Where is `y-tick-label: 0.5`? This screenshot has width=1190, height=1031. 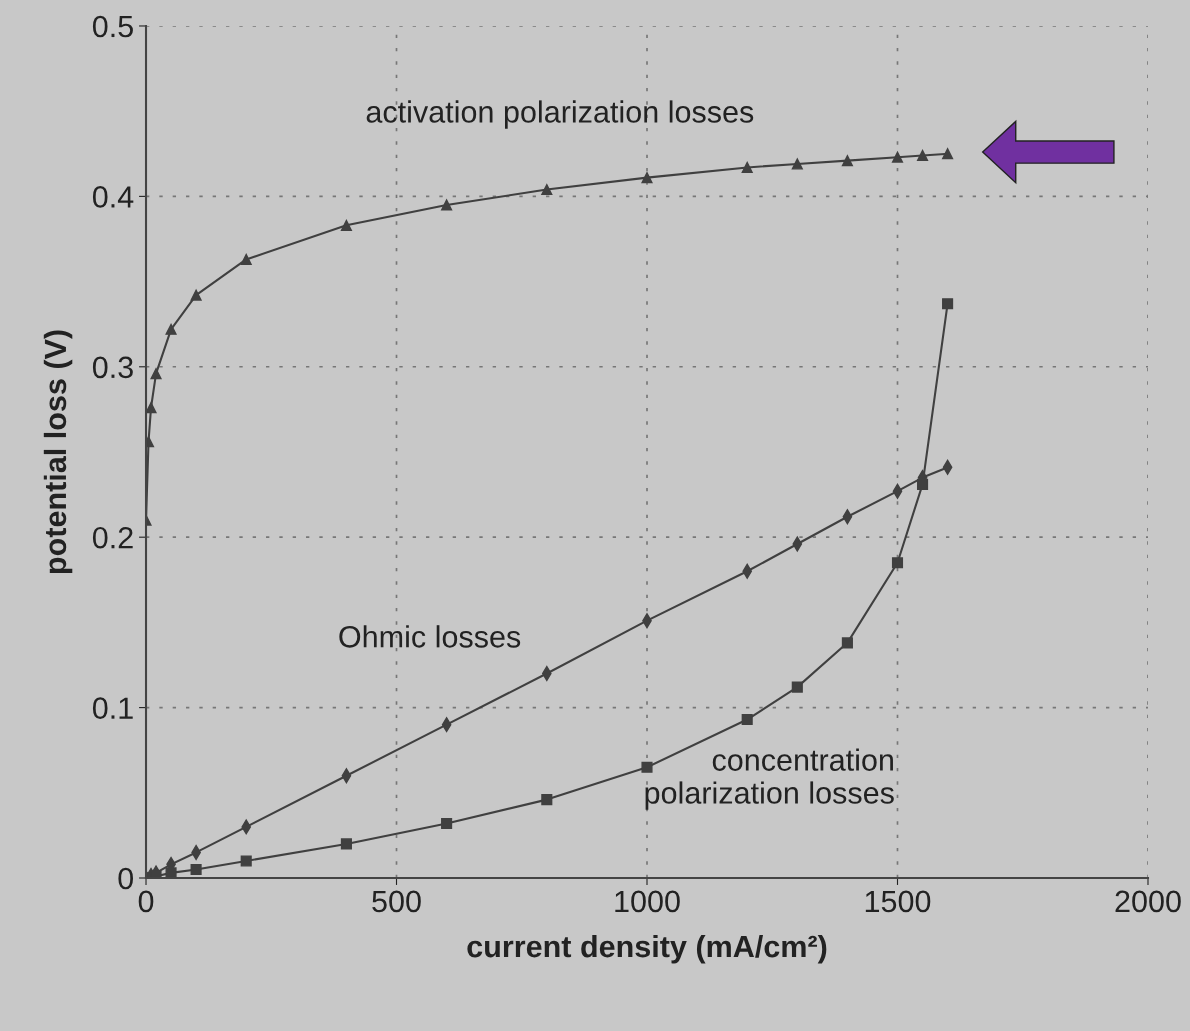 y-tick-label: 0.5 is located at coordinates (112, 26).